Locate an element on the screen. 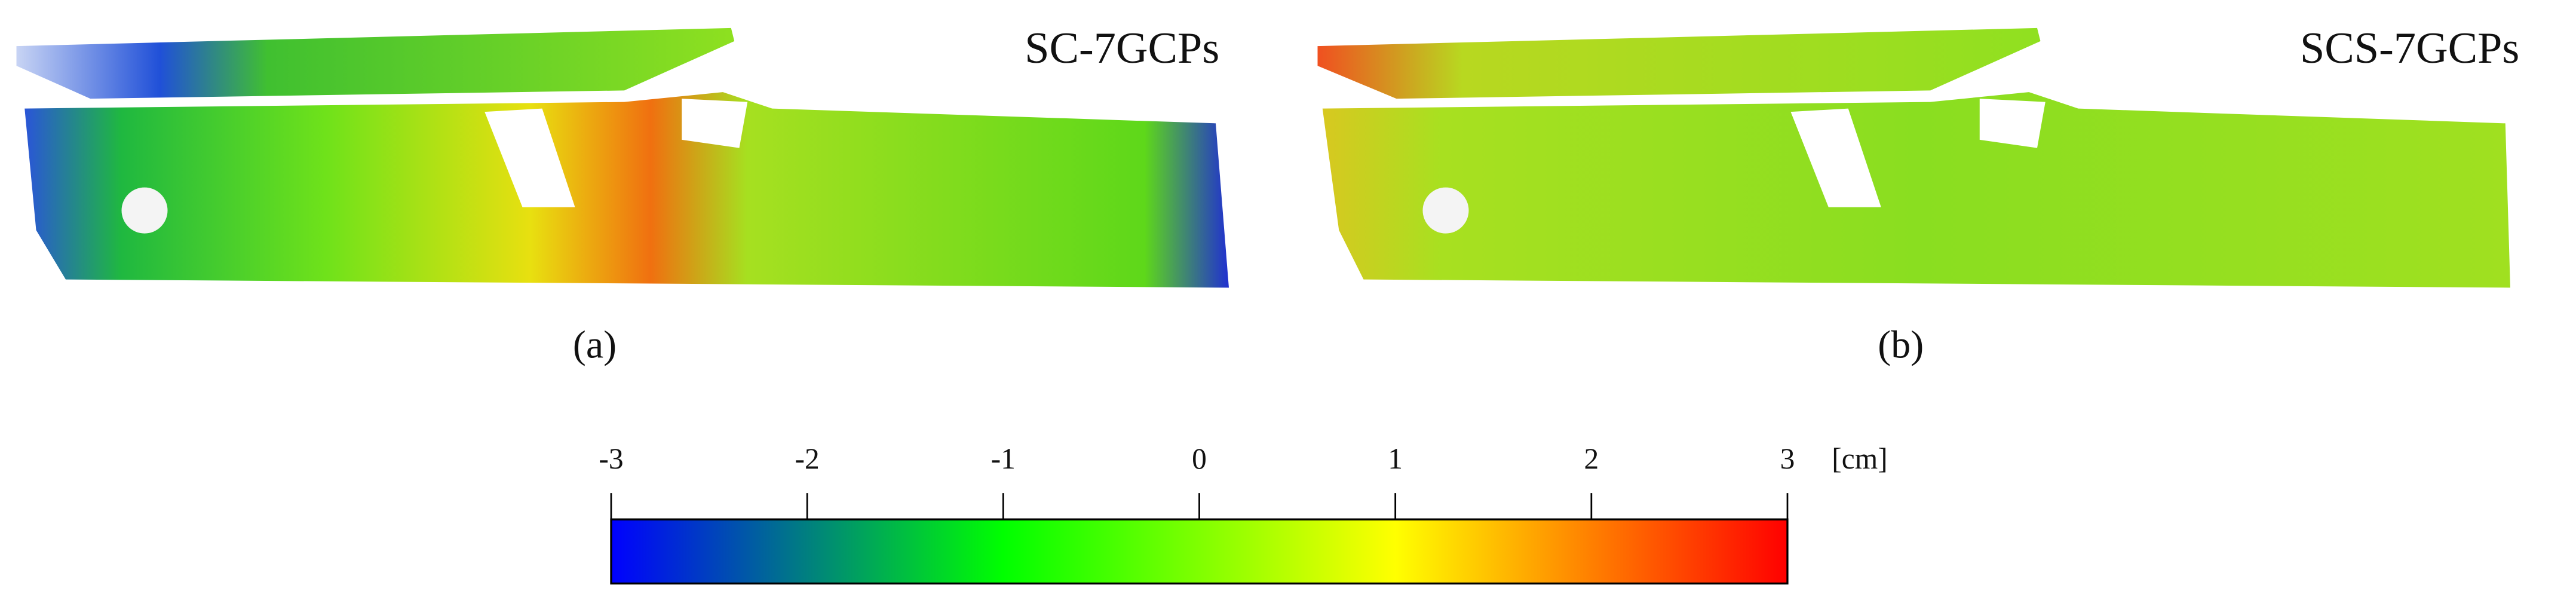 Image resolution: width=2576 pixels, height=600 pixels. panel-title: SC-7GCPs is located at coordinates (1122, 48).